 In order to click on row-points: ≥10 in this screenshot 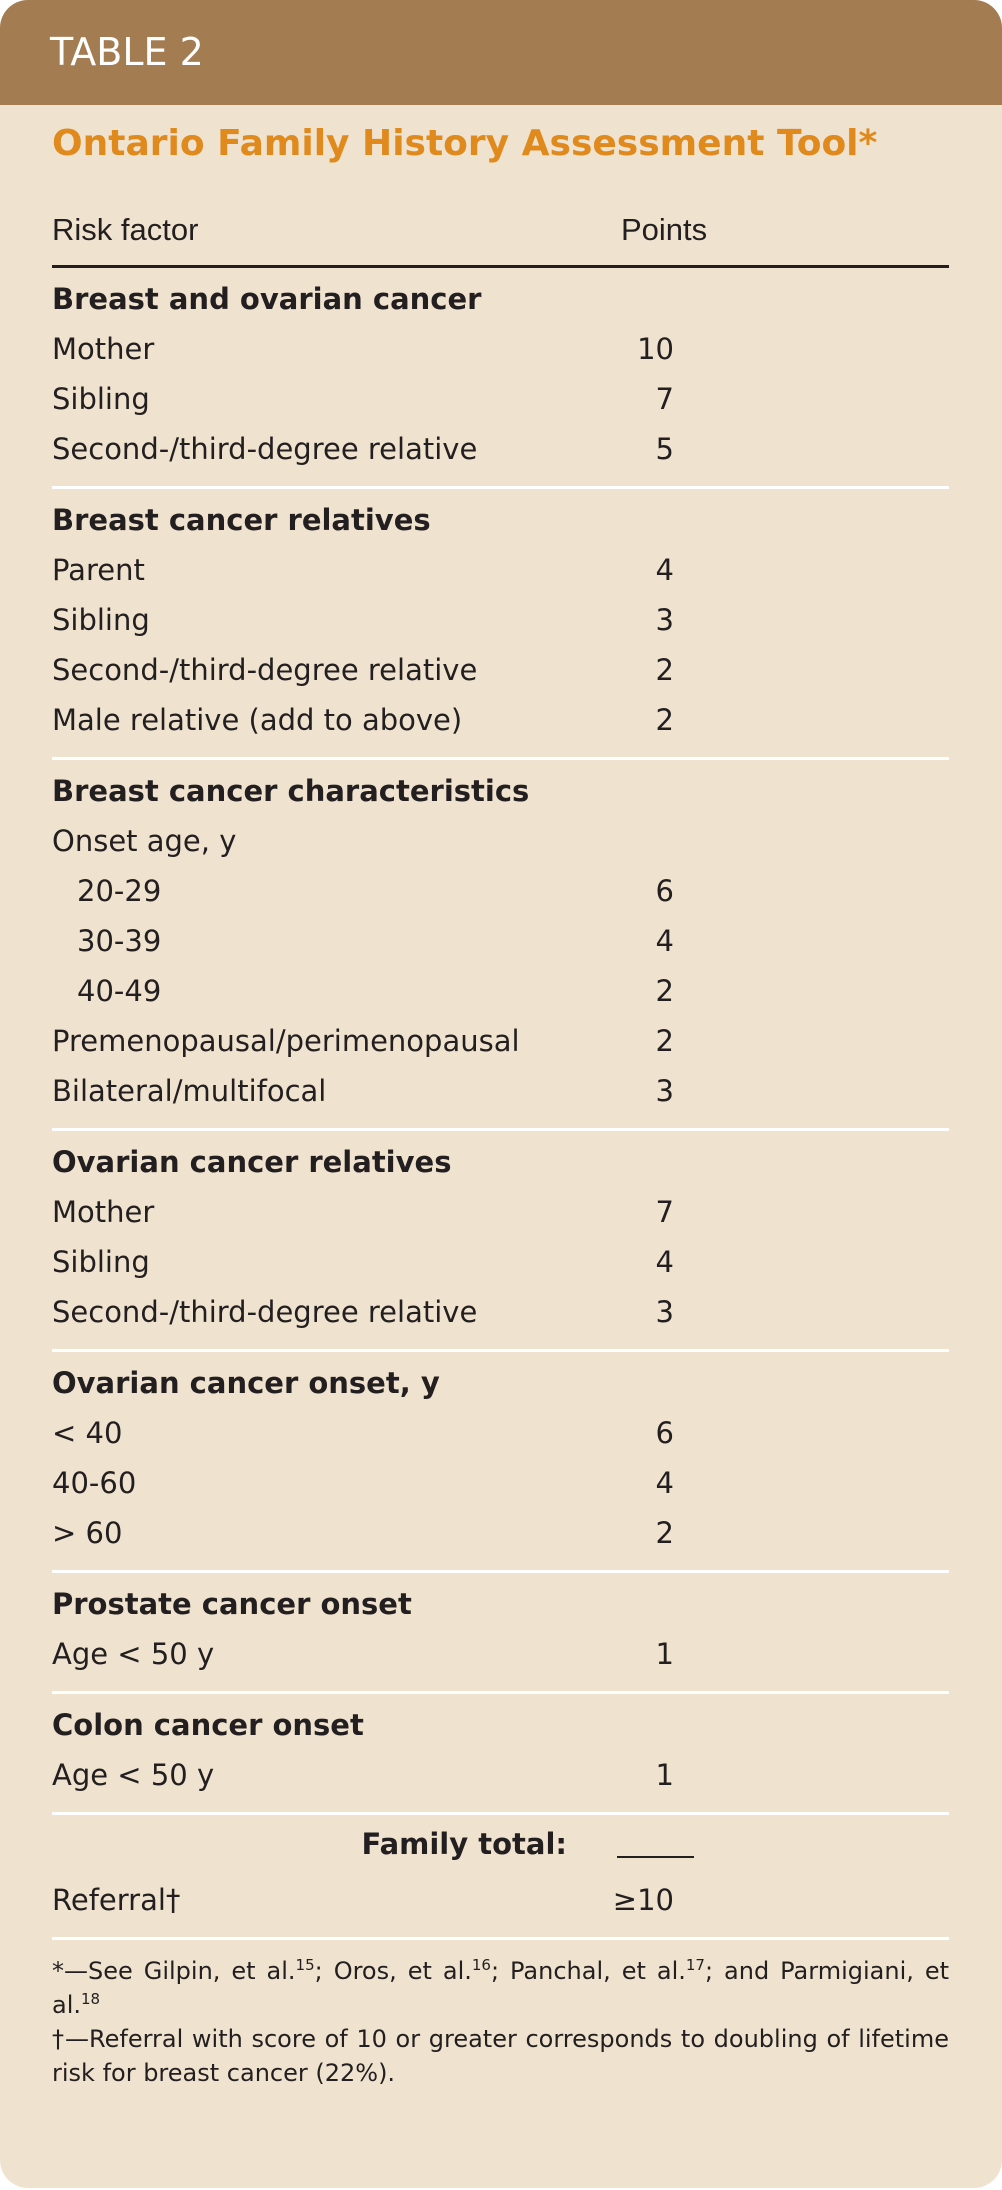, I will do `click(643, 1900)`.